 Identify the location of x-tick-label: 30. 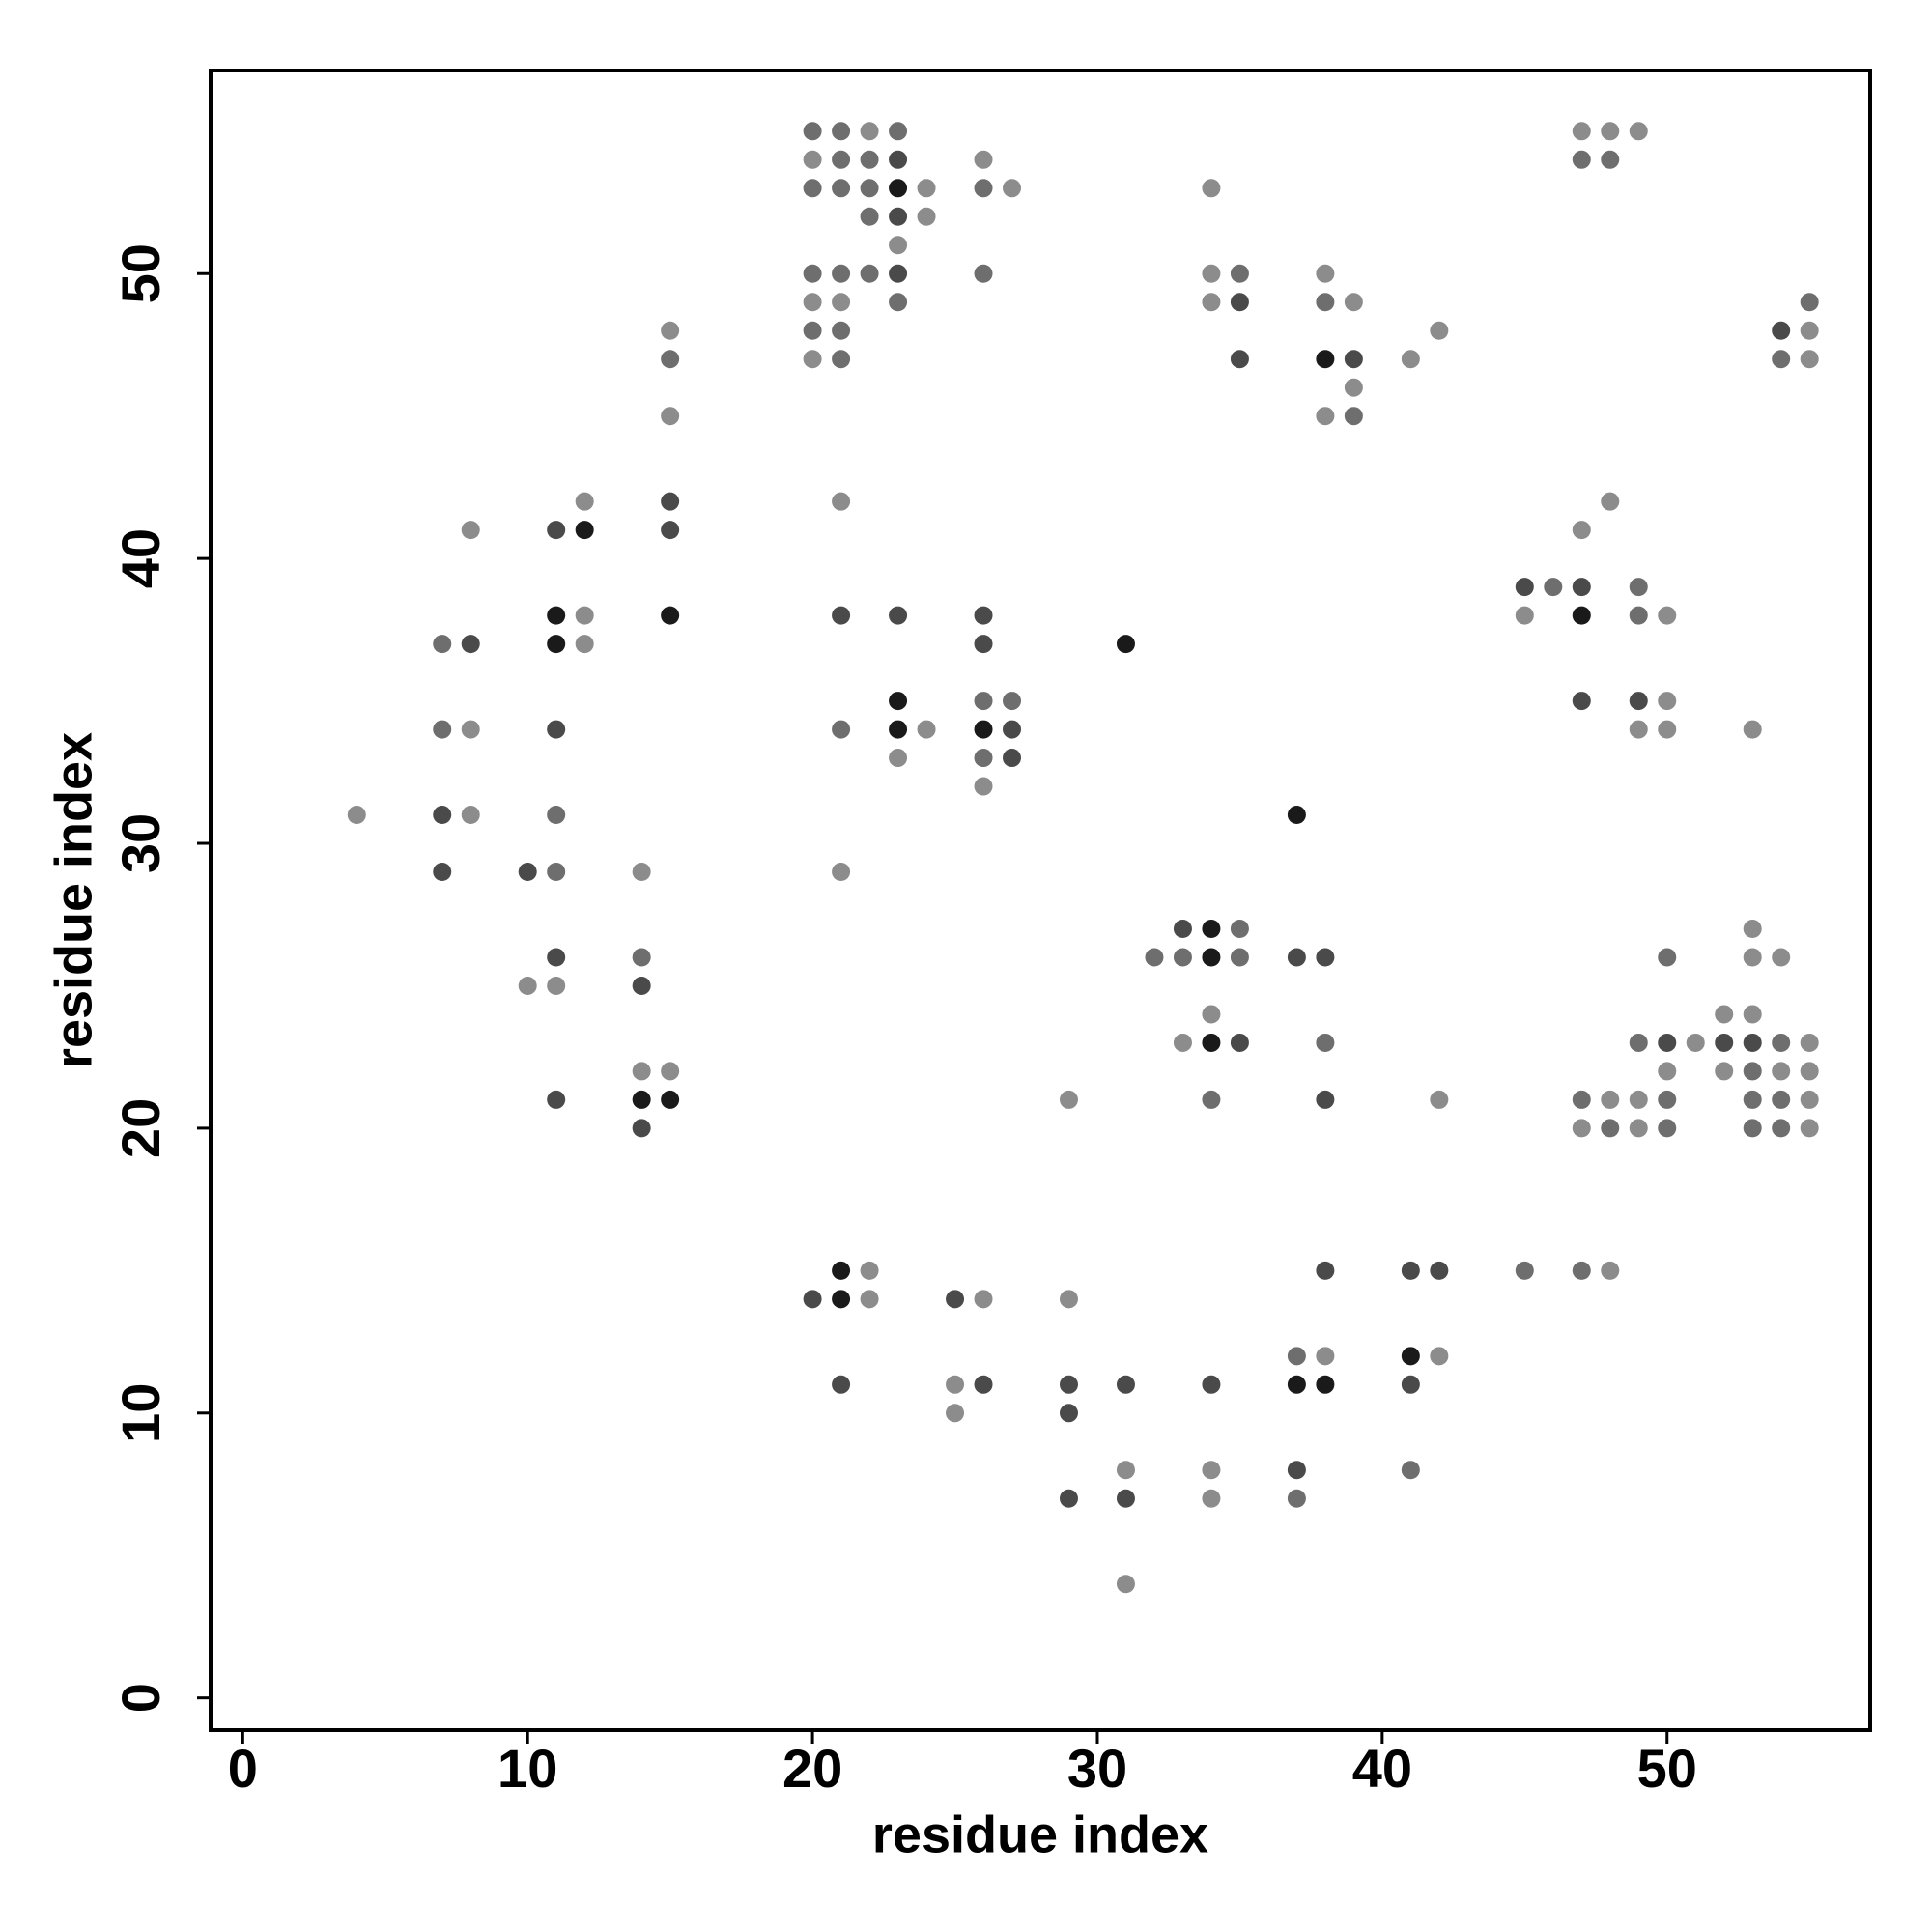
(1097, 1768).